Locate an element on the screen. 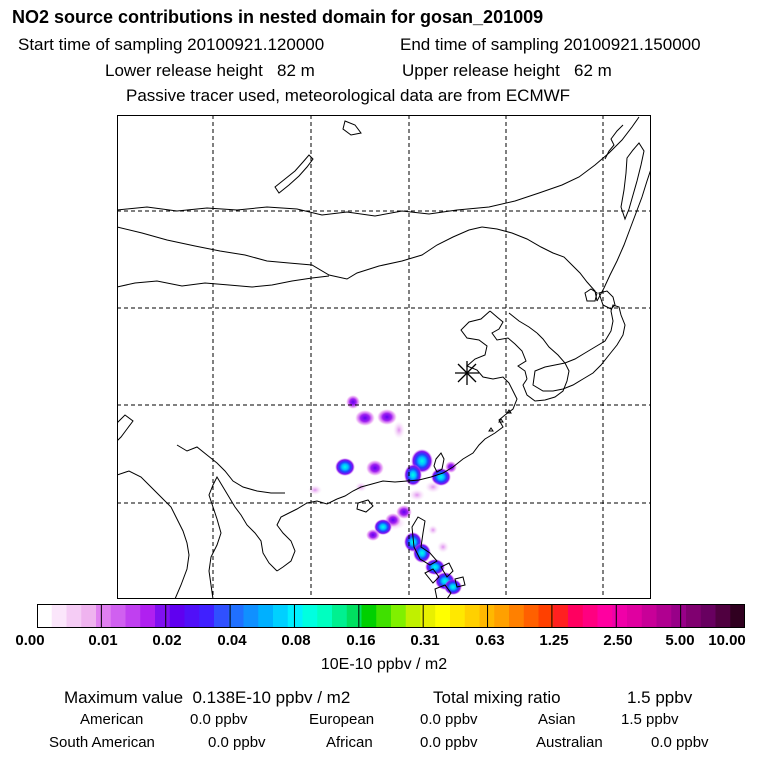 The image size is (768, 768). colorbar-tick-label: 0.63 is located at coordinates (490, 640).